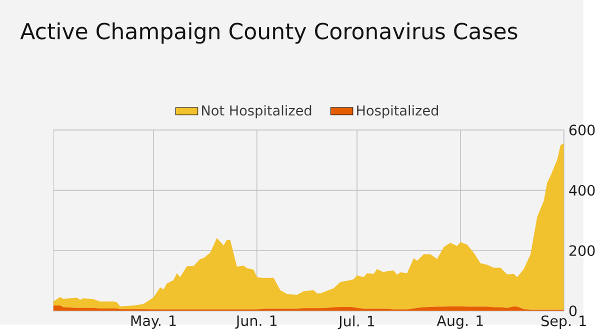 The height and width of the screenshot is (333, 600). What do you see at coordinates (356, 322) in the screenshot?
I see `x-tick-label: Jul. 1` at bounding box center [356, 322].